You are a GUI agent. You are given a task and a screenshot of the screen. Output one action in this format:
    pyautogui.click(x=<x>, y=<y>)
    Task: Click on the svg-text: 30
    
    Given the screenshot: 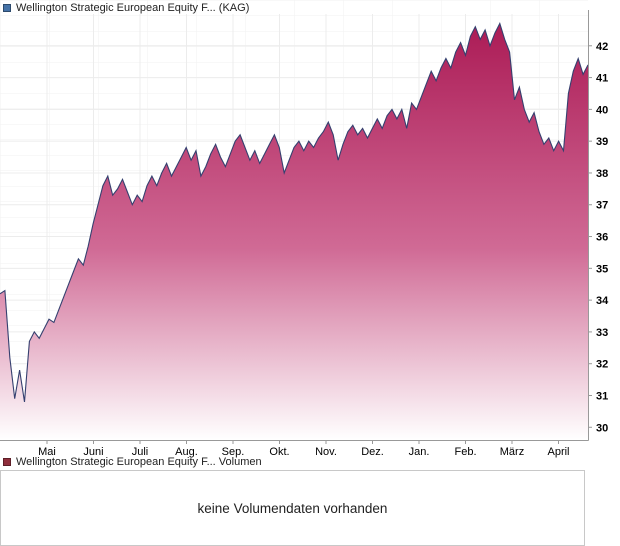 What is the action you would take?
    pyautogui.click(x=602, y=428)
    